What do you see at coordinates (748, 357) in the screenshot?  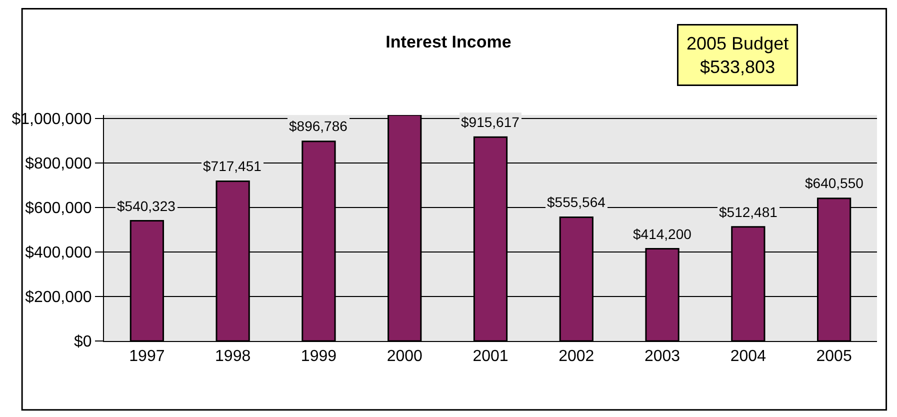 I see `x-tick-label: 2004` at bounding box center [748, 357].